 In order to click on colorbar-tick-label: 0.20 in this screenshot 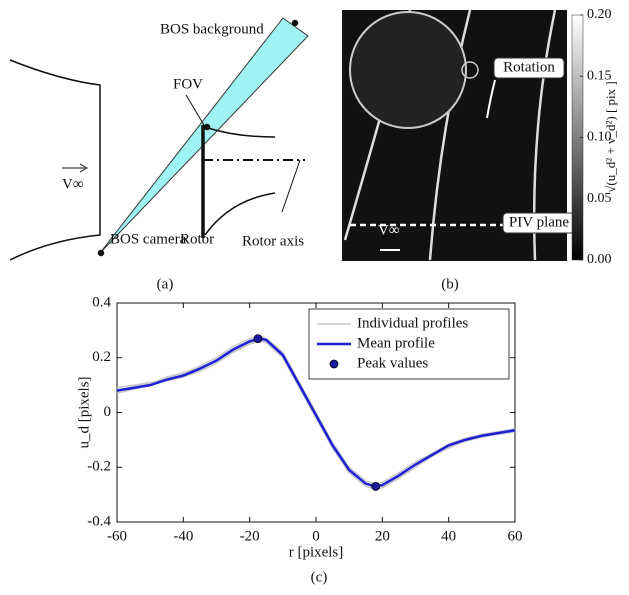, I will do `click(599, 14)`.